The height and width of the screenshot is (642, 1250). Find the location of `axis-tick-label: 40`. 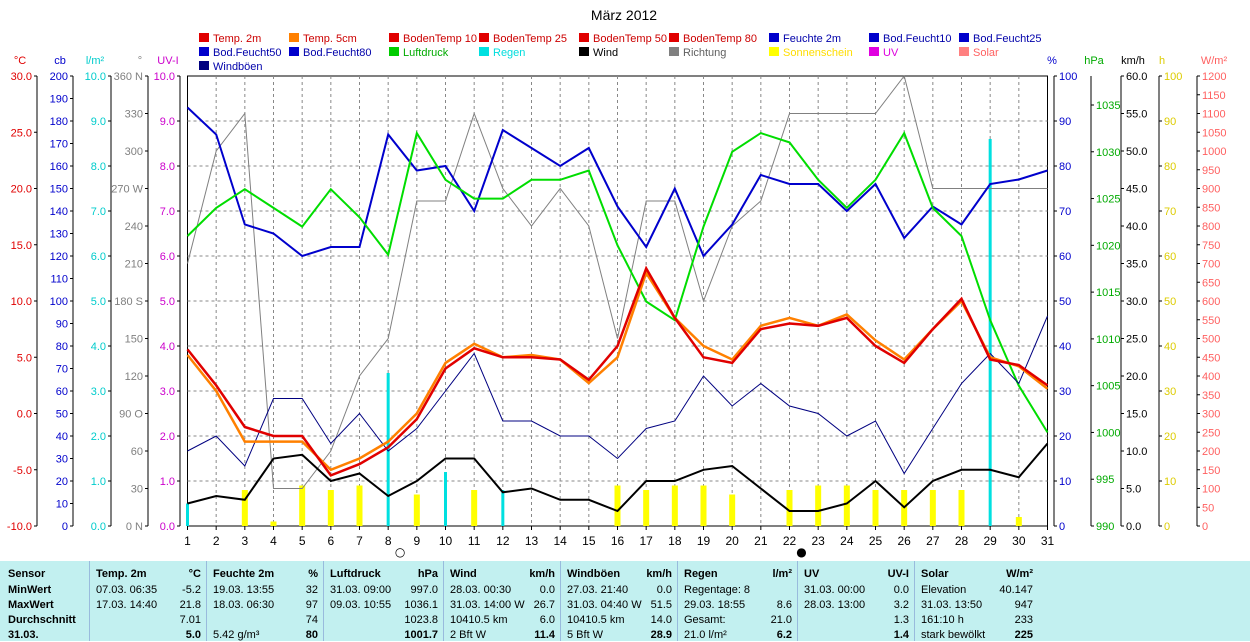

axis-tick-label: 40 is located at coordinates (1065, 347).